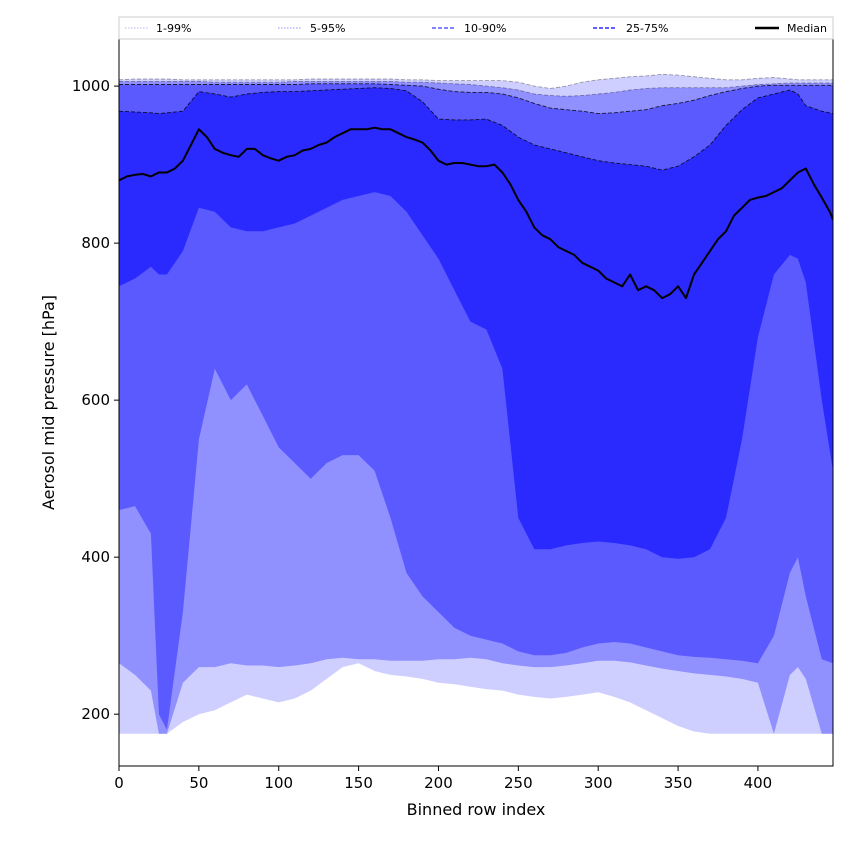  Describe the element at coordinates (476, 809) in the screenshot. I see `x-axis-label: Binned row index` at that location.